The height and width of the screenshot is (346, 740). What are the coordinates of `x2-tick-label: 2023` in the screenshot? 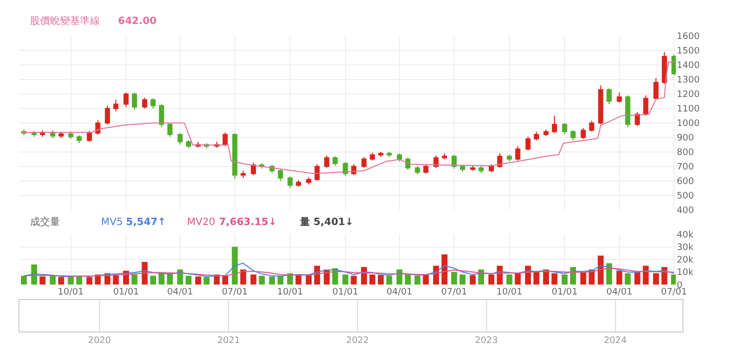 It's located at (486, 341).